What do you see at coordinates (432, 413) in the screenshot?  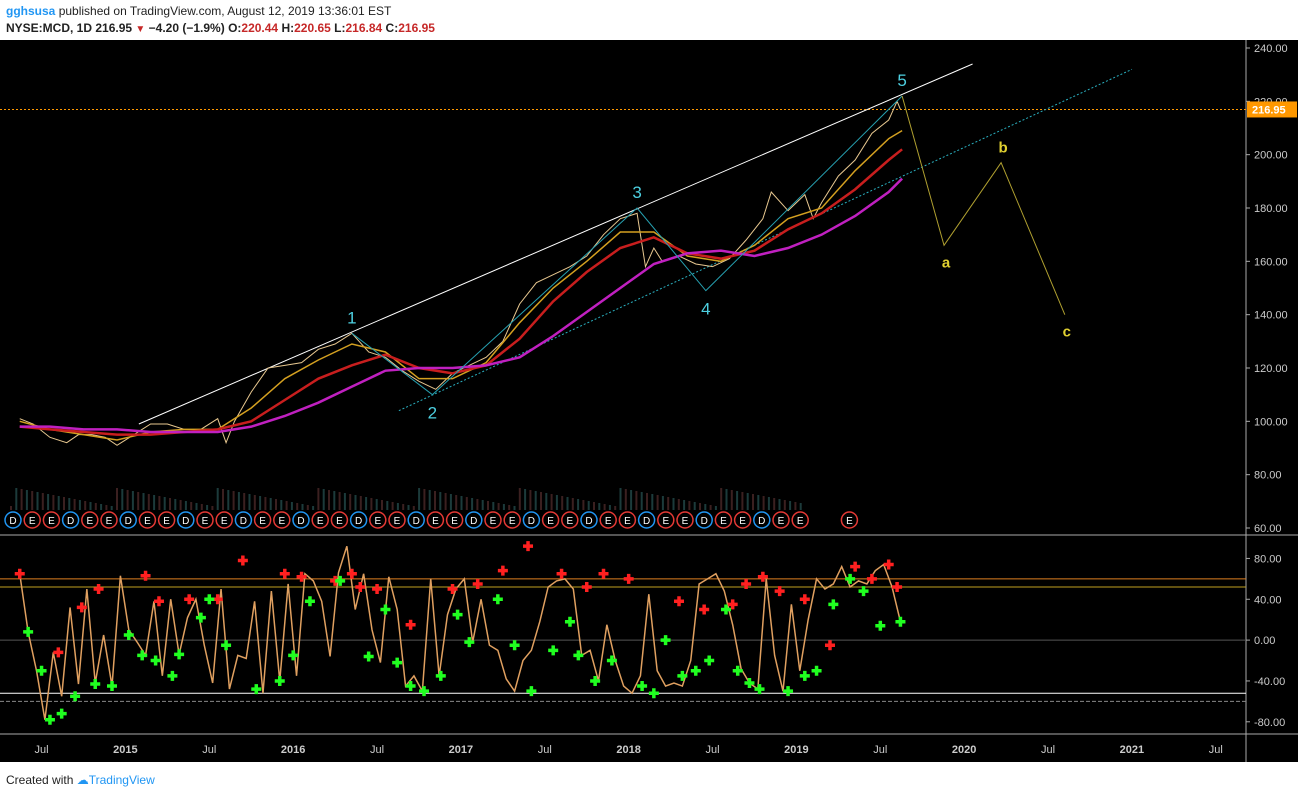 I see `wave-label: 2` at bounding box center [432, 413].